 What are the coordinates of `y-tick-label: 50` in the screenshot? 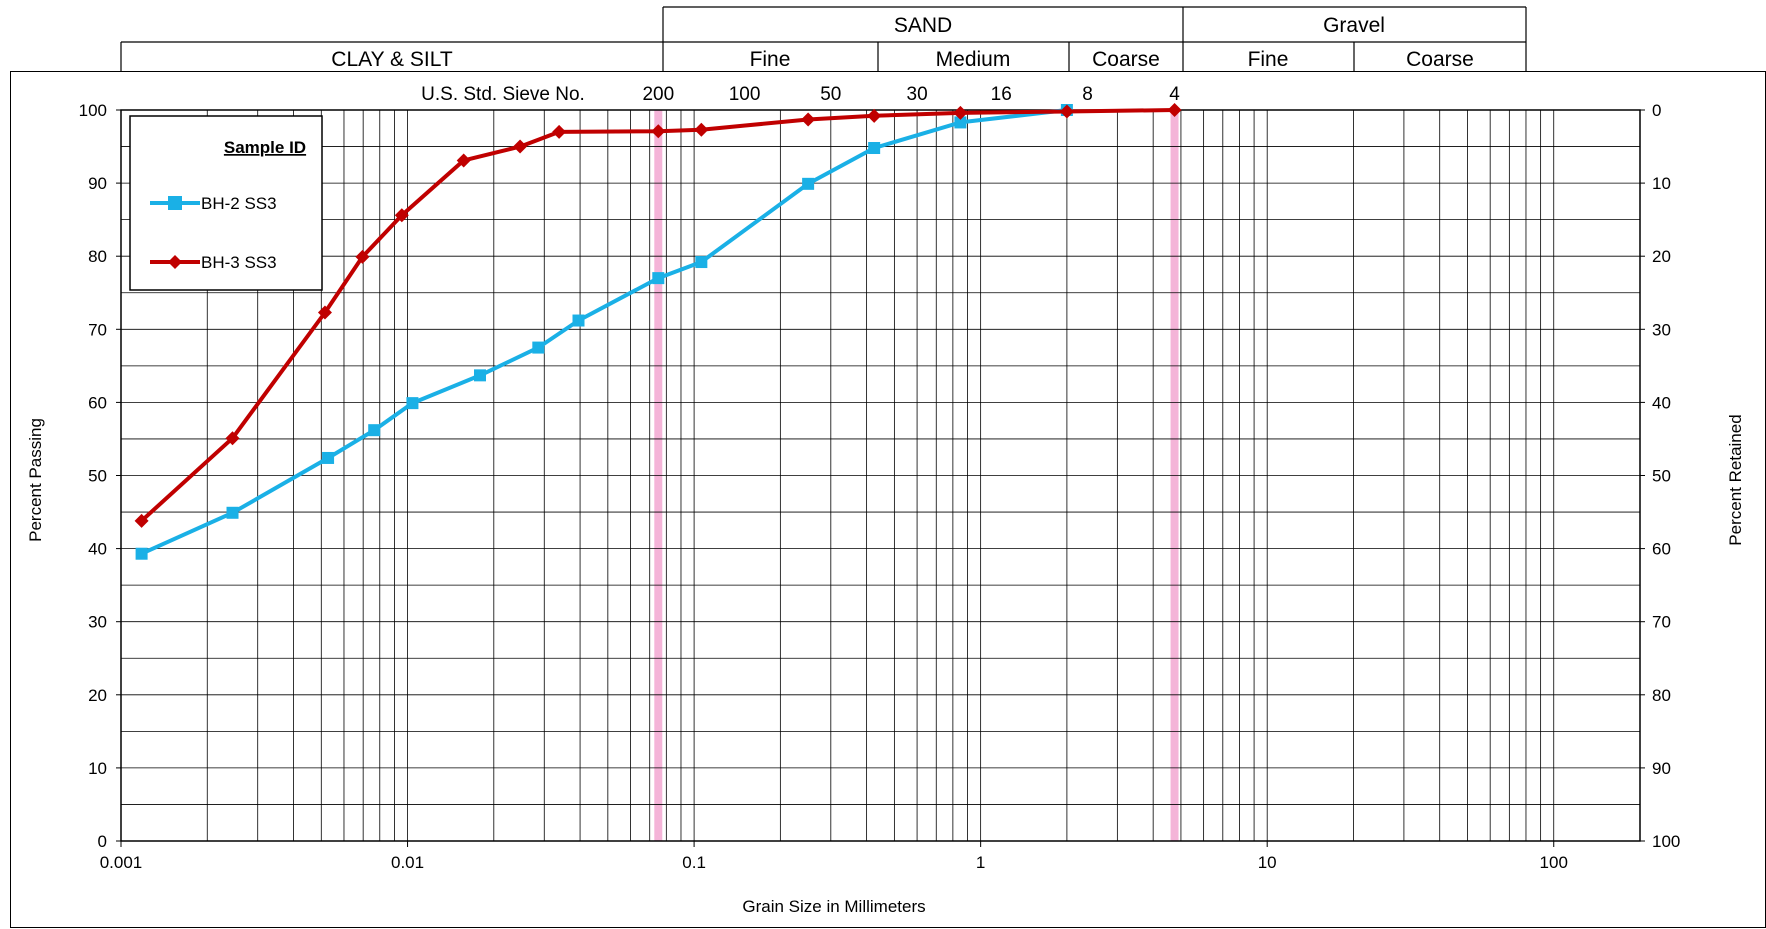 It's located at (97, 476).